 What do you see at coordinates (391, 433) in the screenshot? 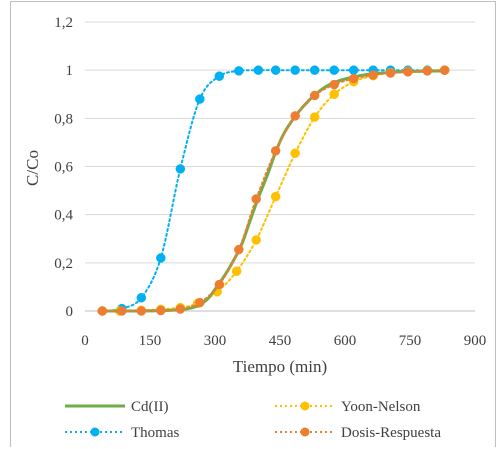
I see `legend-label-dosis-respuesta: Dosis-Respuesta` at bounding box center [391, 433].